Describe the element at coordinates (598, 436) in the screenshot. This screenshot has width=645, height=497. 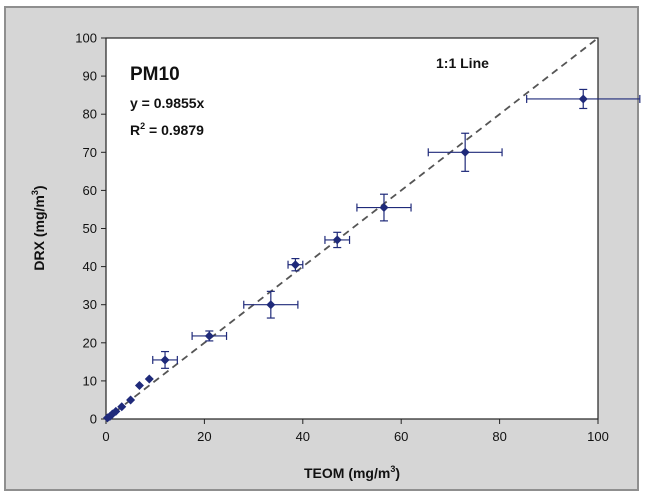
I see `x-tick-label: 100` at that location.